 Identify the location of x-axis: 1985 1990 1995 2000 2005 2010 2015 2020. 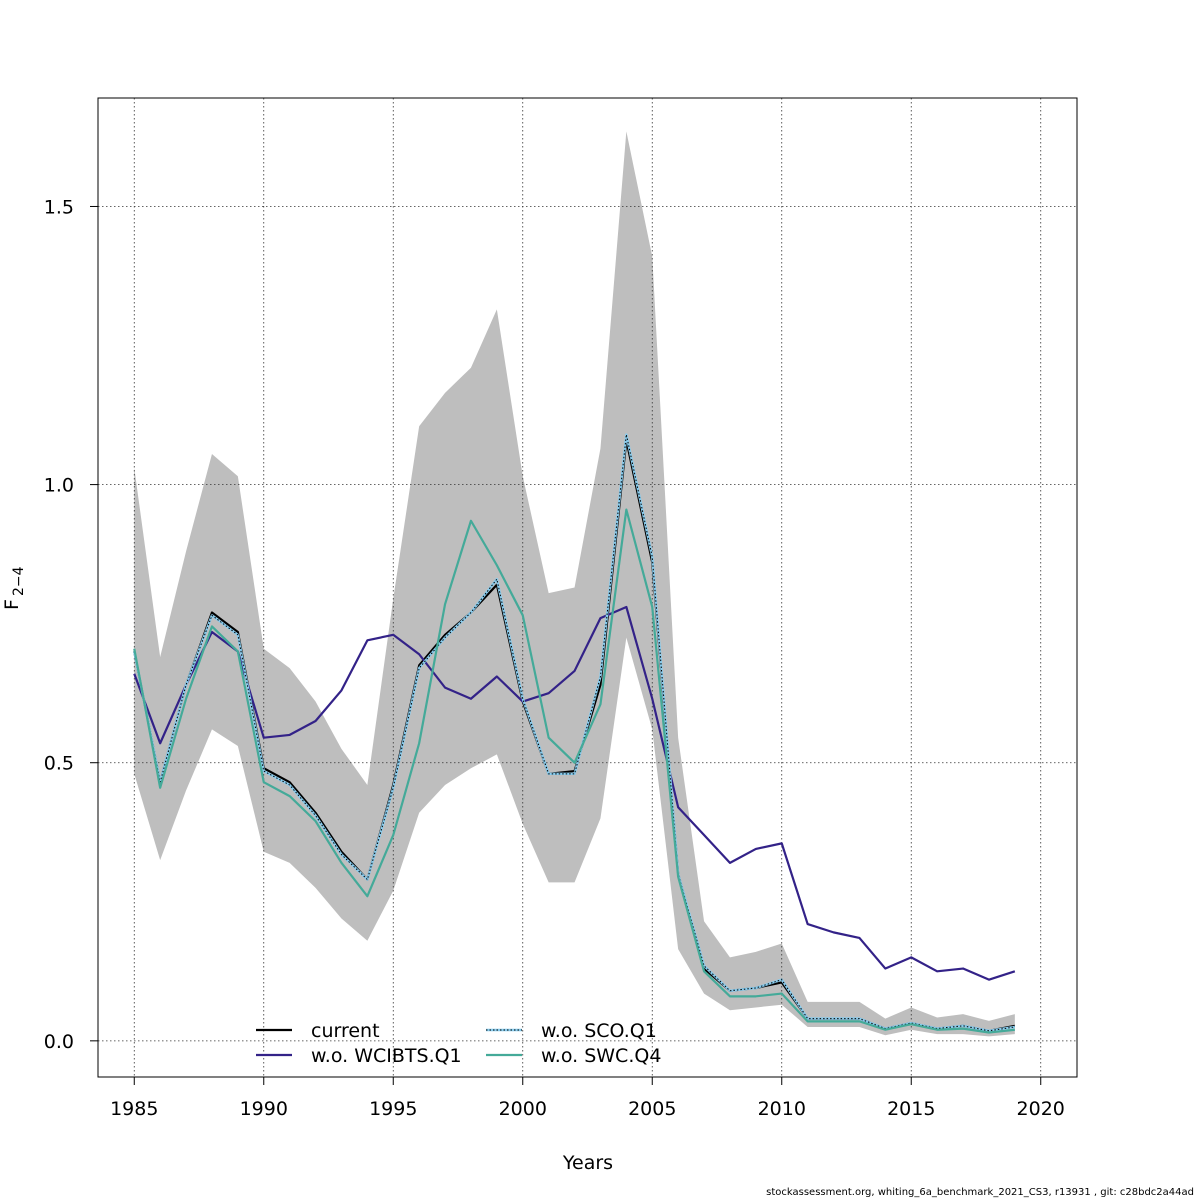
(587, 1098).